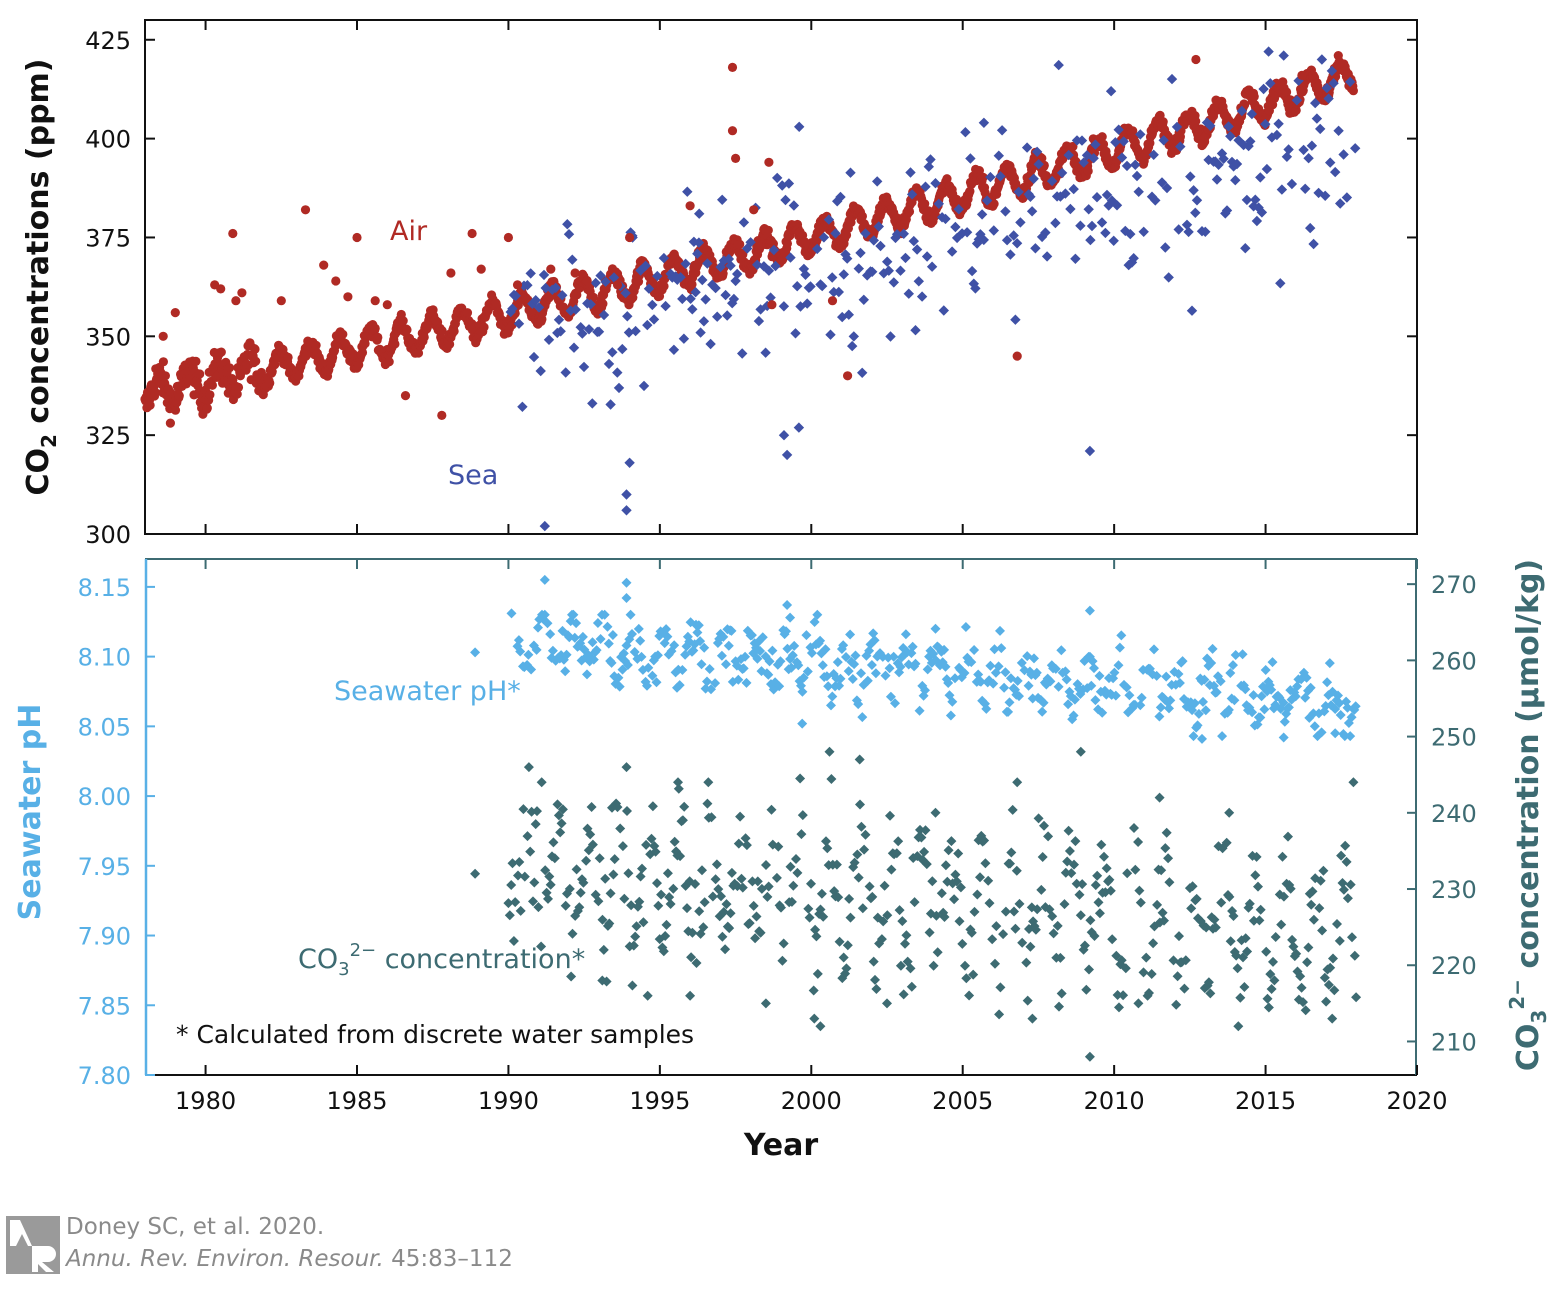 The image size is (1560, 1292). What do you see at coordinates (30, 812) in the screenshot?
I see `ph-y-axis-title: Seawater pH` at bounding box center [30, 812].